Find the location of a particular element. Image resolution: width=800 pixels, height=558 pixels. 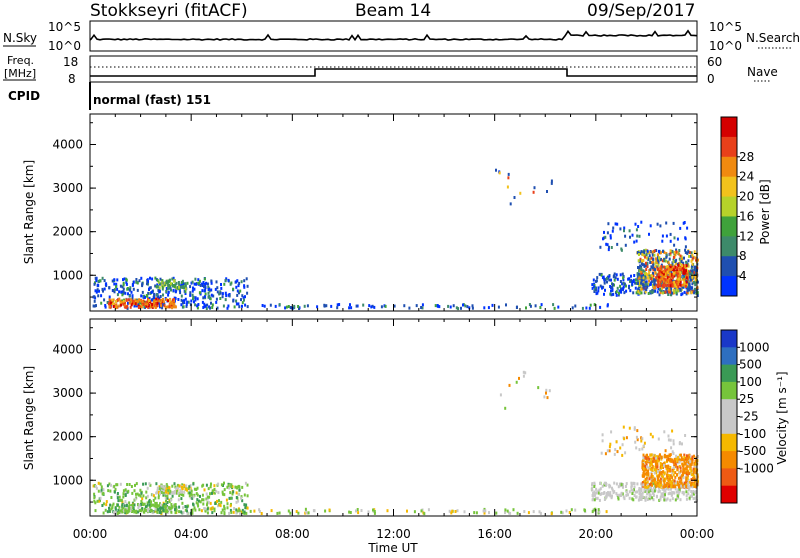

colorbar-tick-label: 12 is located at coordinates (746, 236).